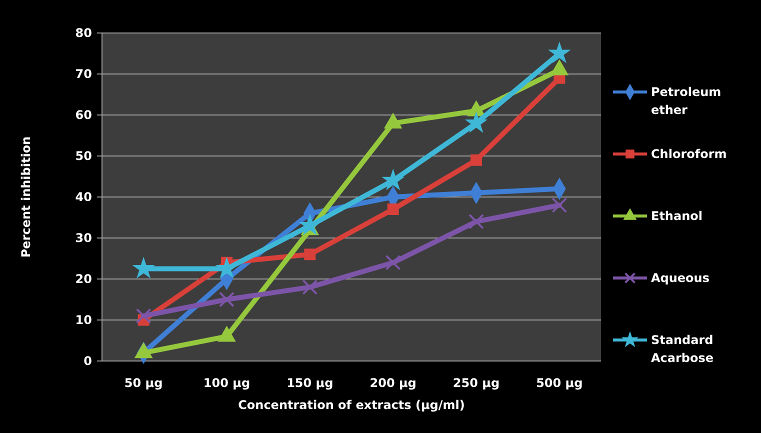 The width and height of the screenshot is (761, 433). Describe the element at coordinates (682, 349) in the screenshot. I see `legend-label: Standard Acarbose` at that location.